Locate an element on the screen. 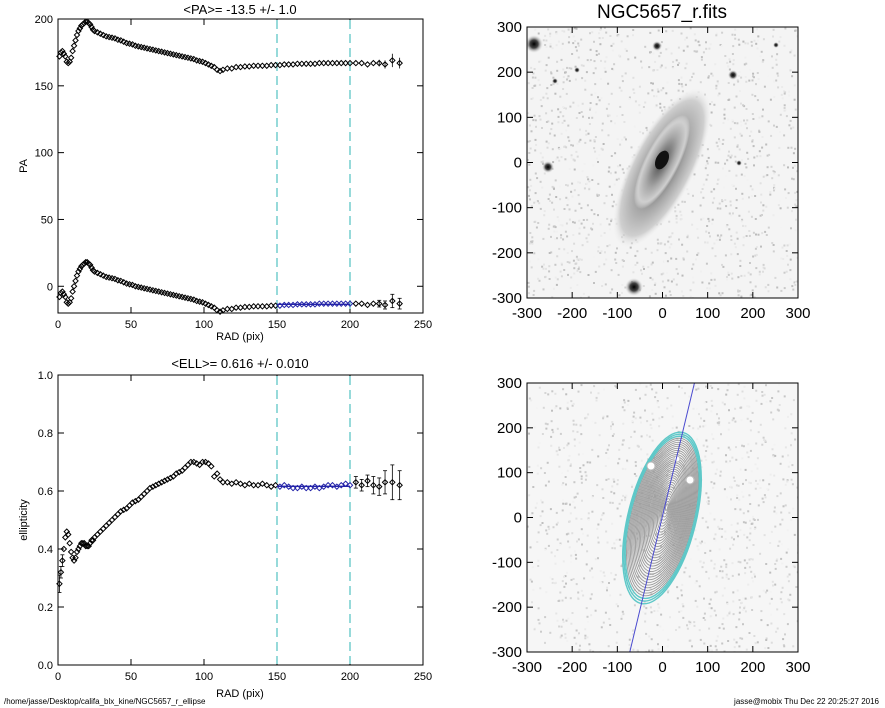 Image resolution: width=885 pixels, height=708 pixels. ell-data-points is located at coordinates (229, 525).